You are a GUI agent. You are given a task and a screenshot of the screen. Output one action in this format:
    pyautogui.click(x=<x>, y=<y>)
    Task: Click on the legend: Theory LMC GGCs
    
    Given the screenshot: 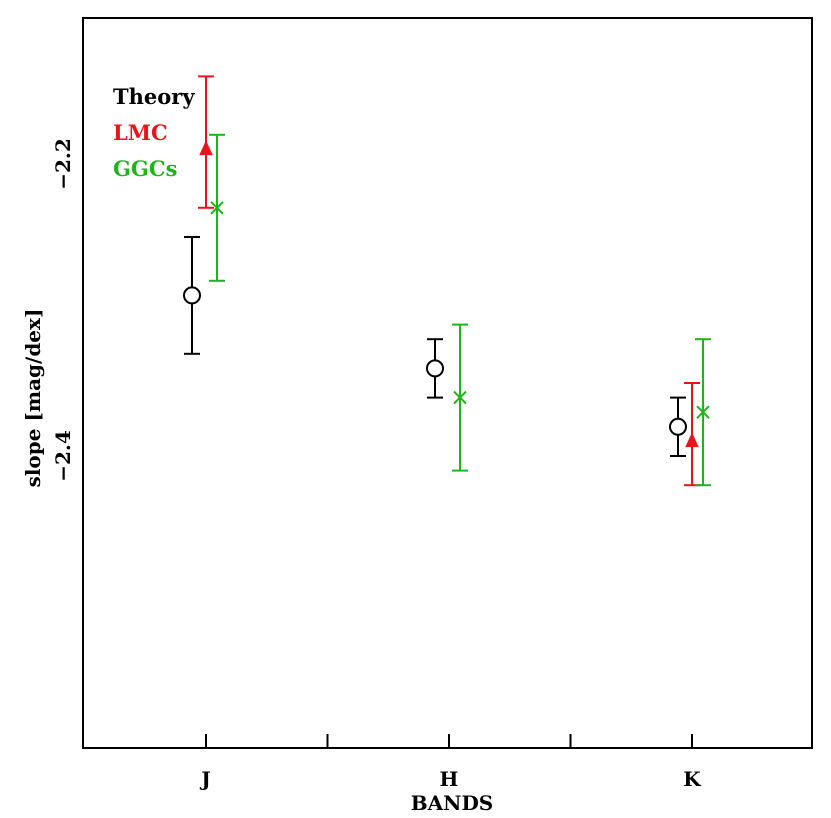 What is the action you would take?
    pyautogui.click(x=154, y=132)
    